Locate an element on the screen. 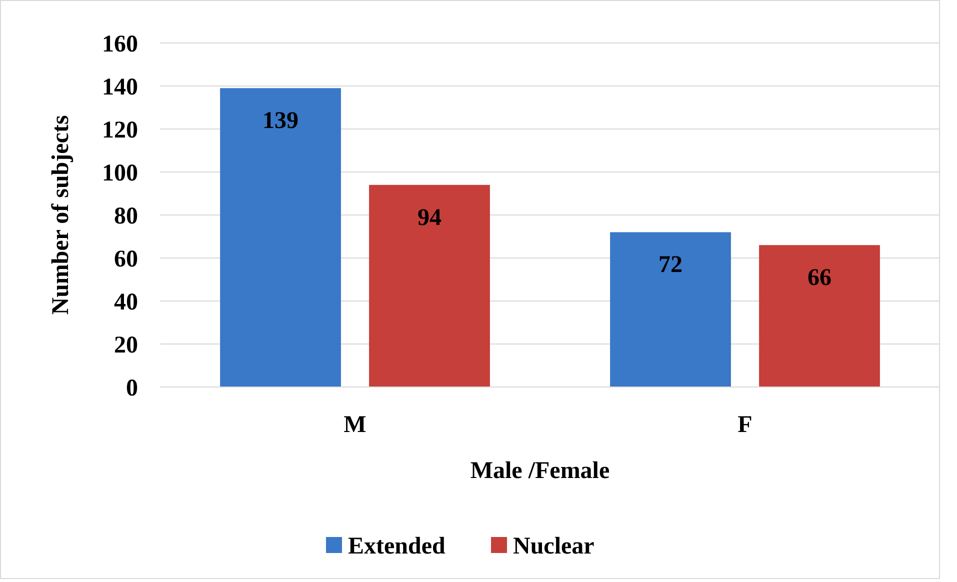 This screenshot has width=957, height=582. y-tick-label: 120 is located at coordinates (120, 130).